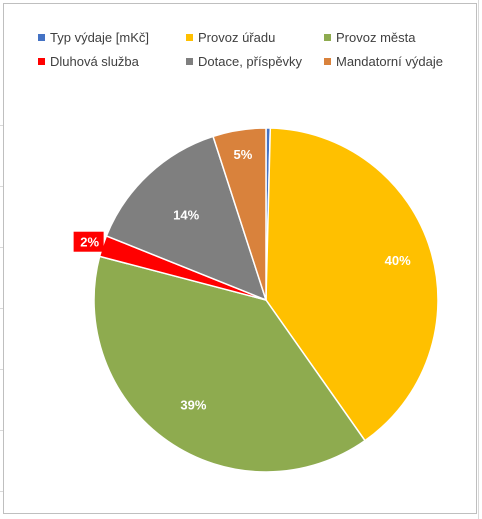 Image resolution: width=482 pixels, height=519 pixels. I want to click on data-label-box, so click(88, 241).